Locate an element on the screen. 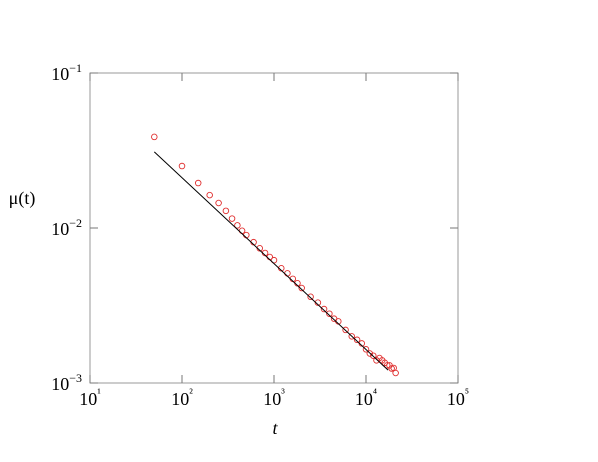  y-axis-label: μ(t) is located at coordinates (22, 198).